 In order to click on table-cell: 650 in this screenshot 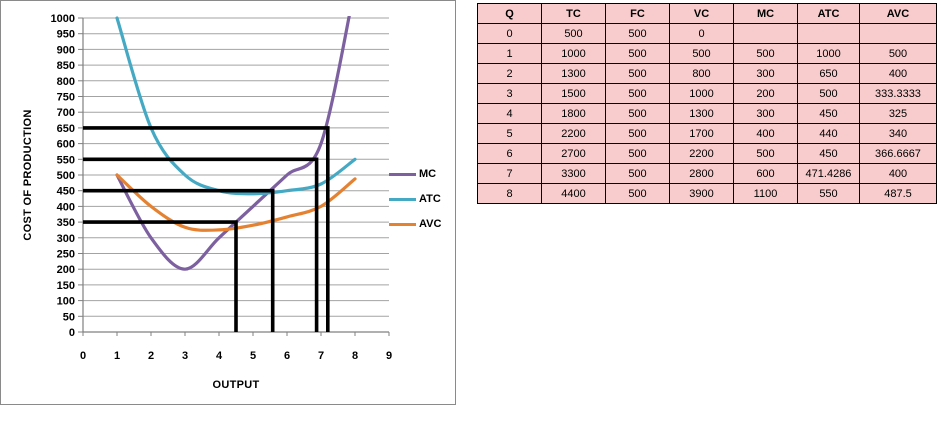, I will do `click(828, 73)`.